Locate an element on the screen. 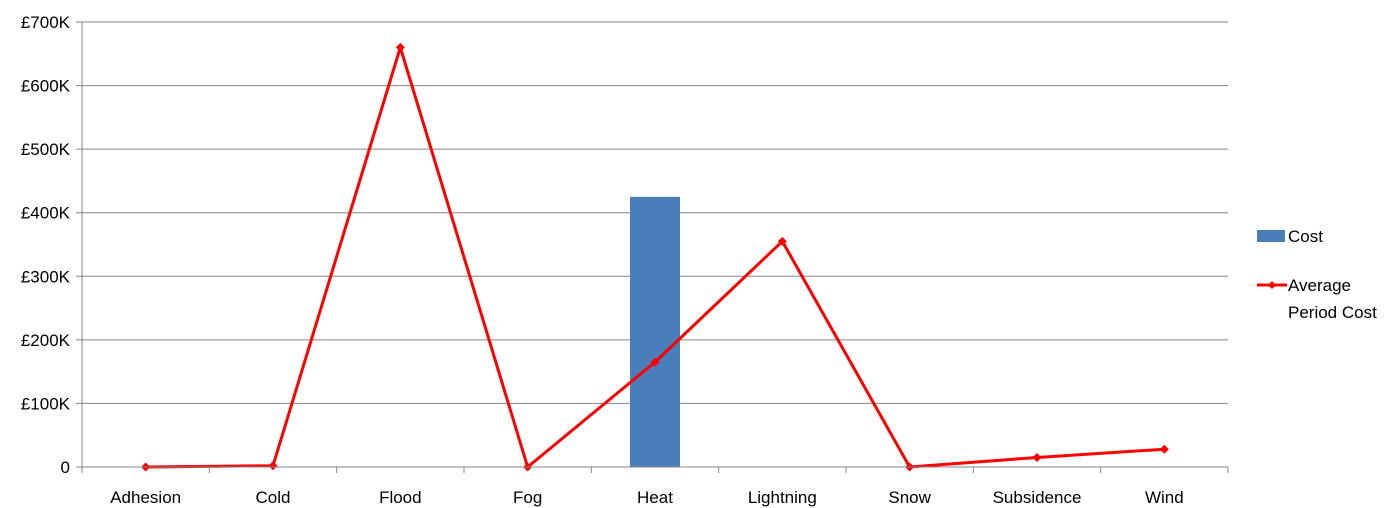  x-tick-label: Wind is located at coordinates (1164, 497).